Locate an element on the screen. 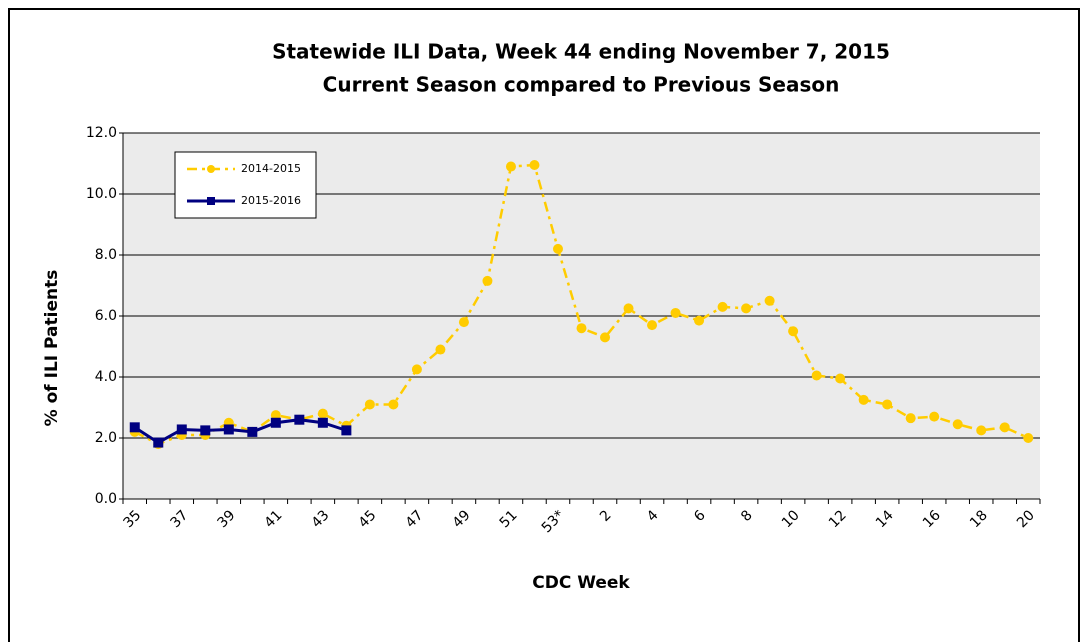 The width and height of the screenshot is (1085, 642). x-axis-label: CDC Week is located at coordinates (581, 583).